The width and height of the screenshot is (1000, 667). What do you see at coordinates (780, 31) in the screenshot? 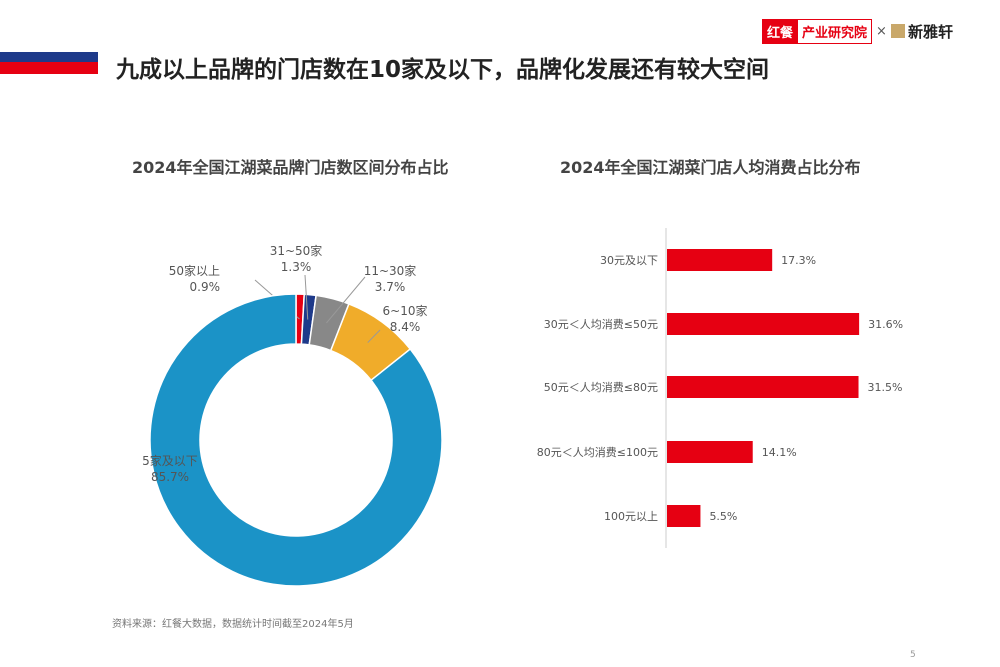
I see `logo-mark: 红餐` at bounding box center [780, 31].